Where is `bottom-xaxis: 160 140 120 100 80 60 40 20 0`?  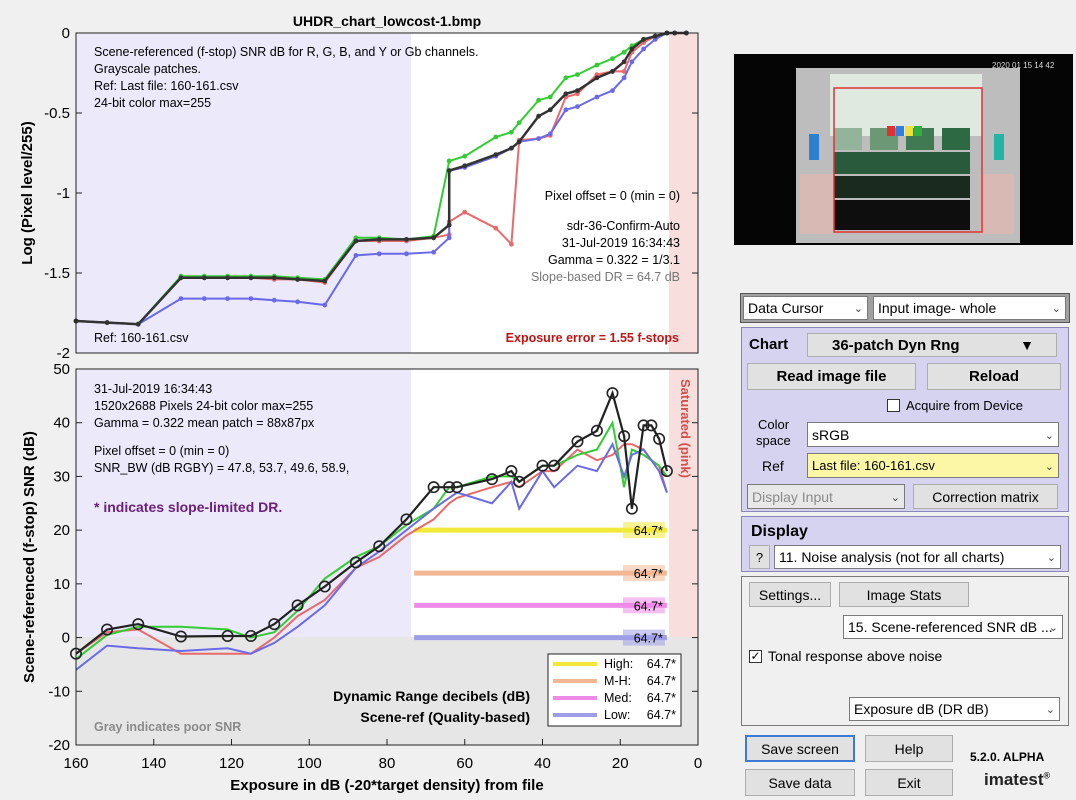
bottom-xaxis: 160 140 120 100 80 60 40 20 0 is located at coordinates (382, 755).